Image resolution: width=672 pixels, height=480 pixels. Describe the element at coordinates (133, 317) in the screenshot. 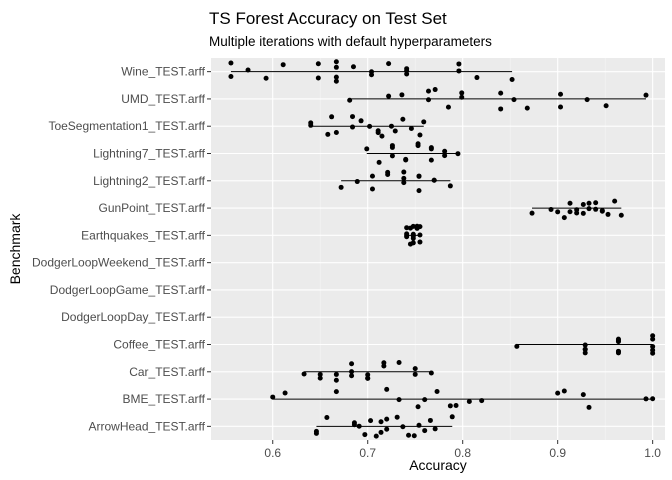

I see `y-tick-label: DodgerLoopDay_TEST.arff` at that location.